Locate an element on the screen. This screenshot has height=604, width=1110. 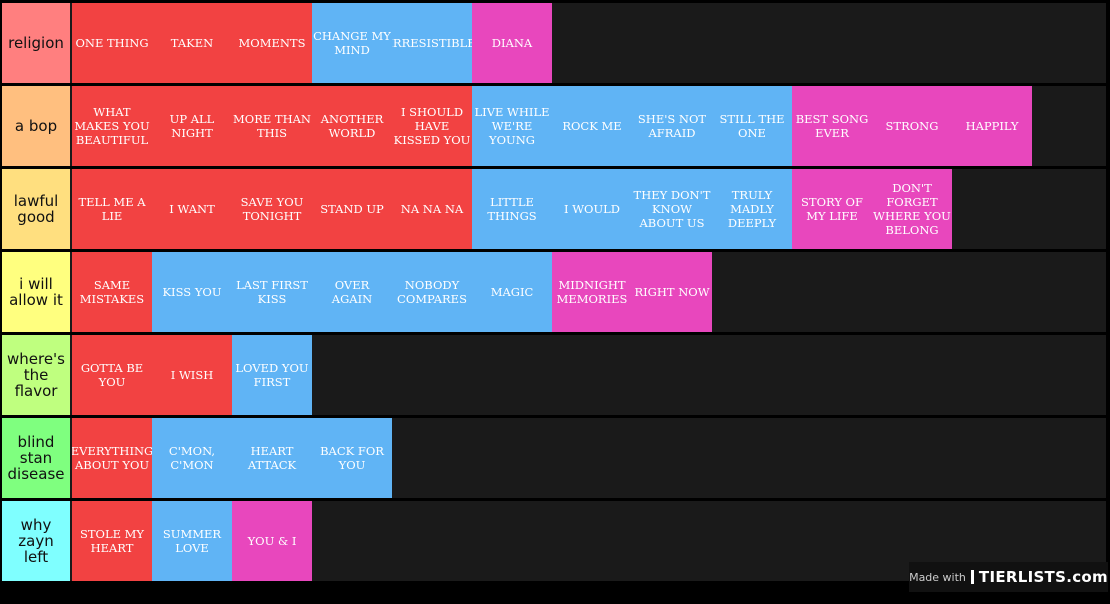
song-card: STOLE MY HEART is located at coordinates (112, 541).